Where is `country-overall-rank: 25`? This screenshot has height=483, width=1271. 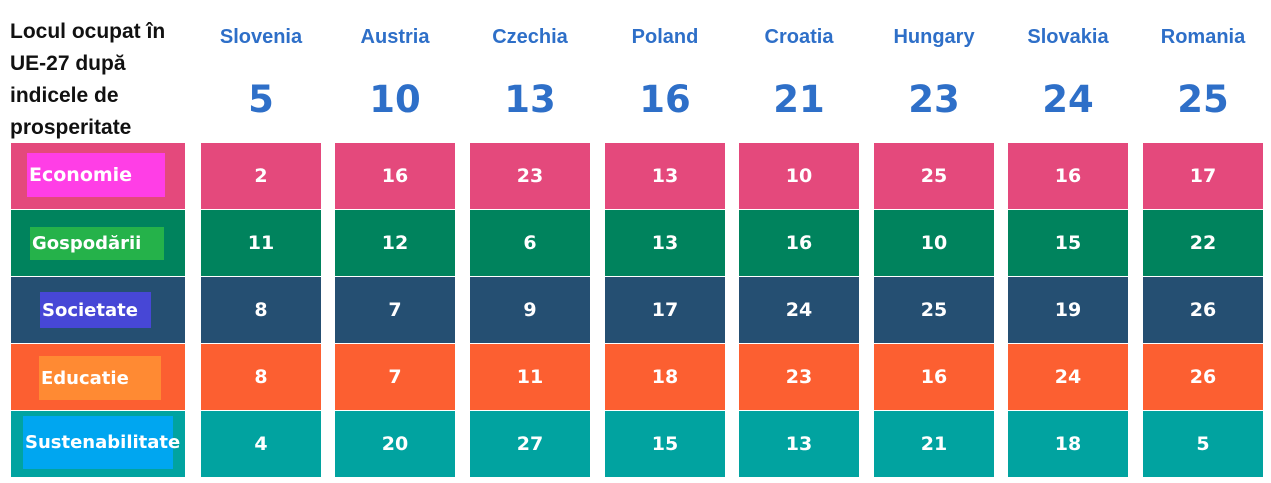
country-overall-rank: 25 is located at coordinates (1203, 99).